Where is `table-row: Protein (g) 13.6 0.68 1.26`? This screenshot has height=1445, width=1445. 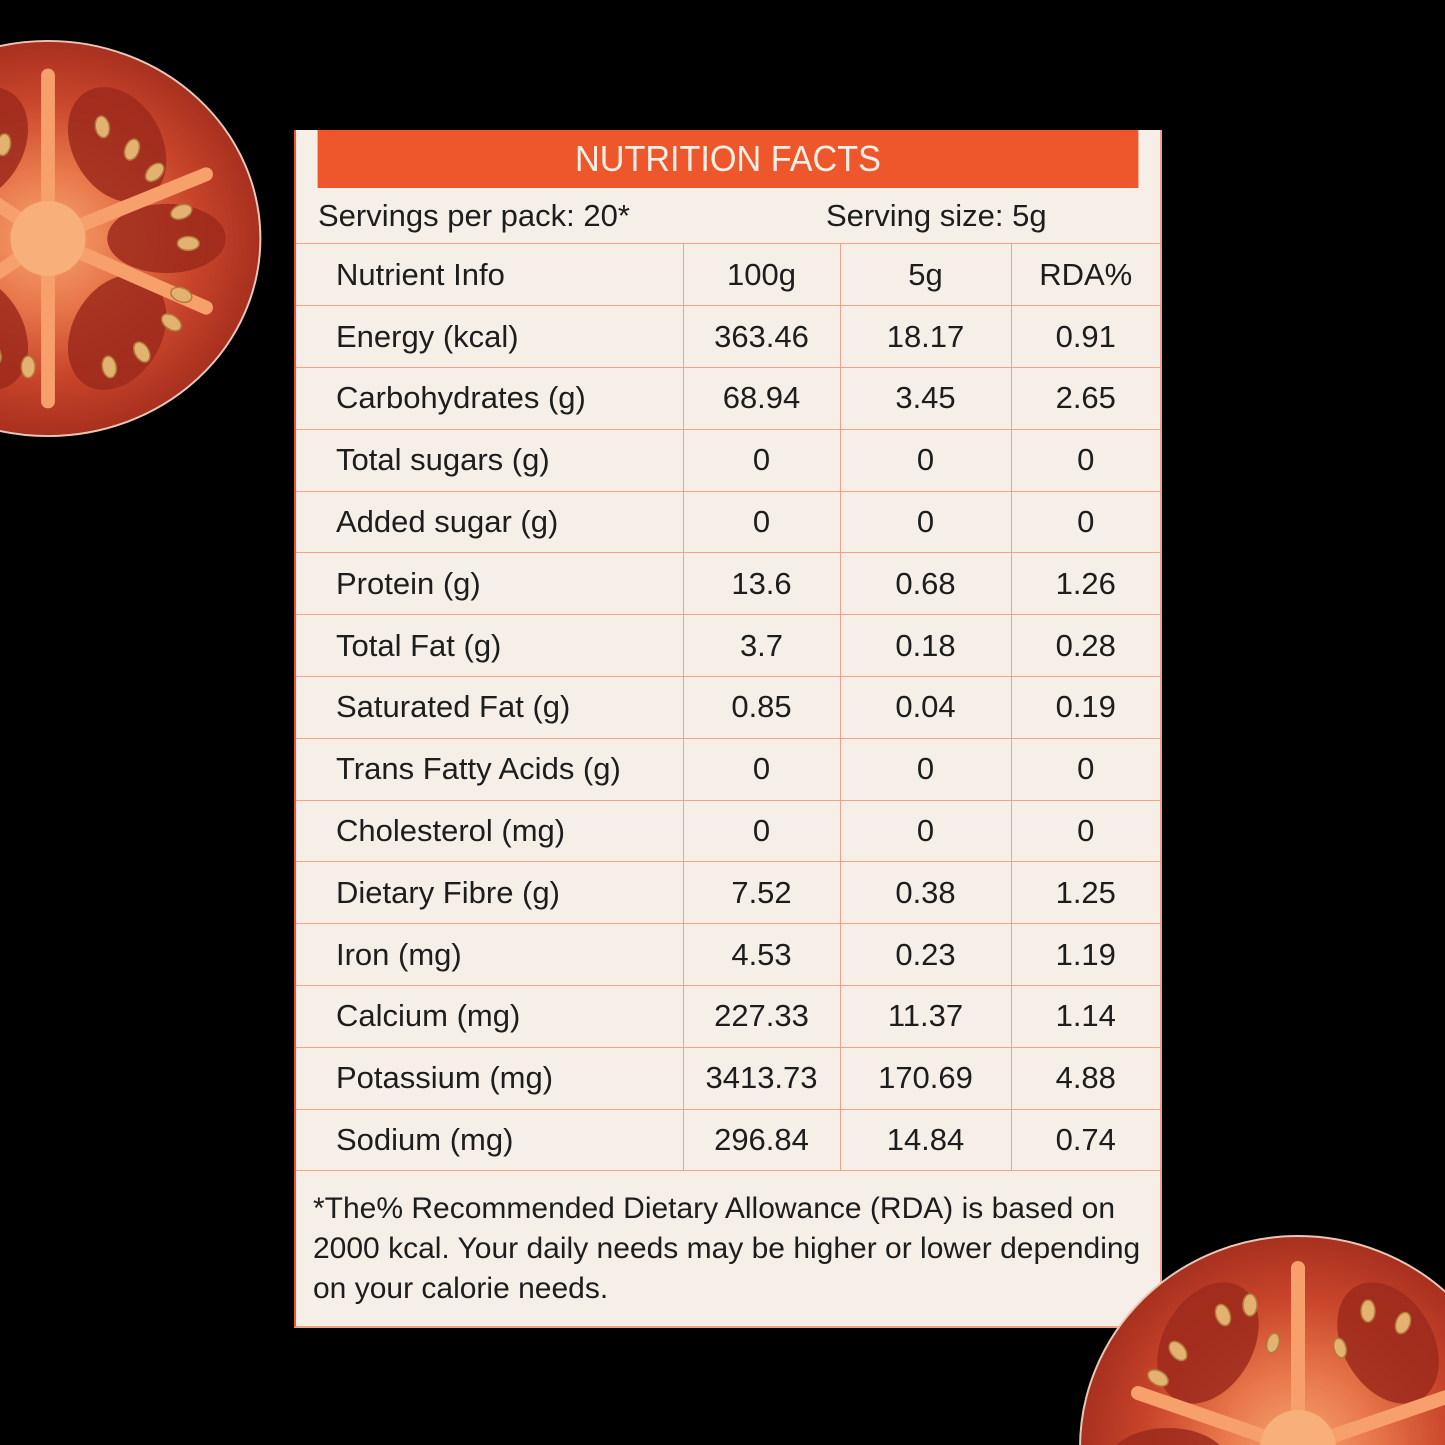 table-row: Protein (g) 13.6 0.68 1.26 is located at coordinates (728, 584).